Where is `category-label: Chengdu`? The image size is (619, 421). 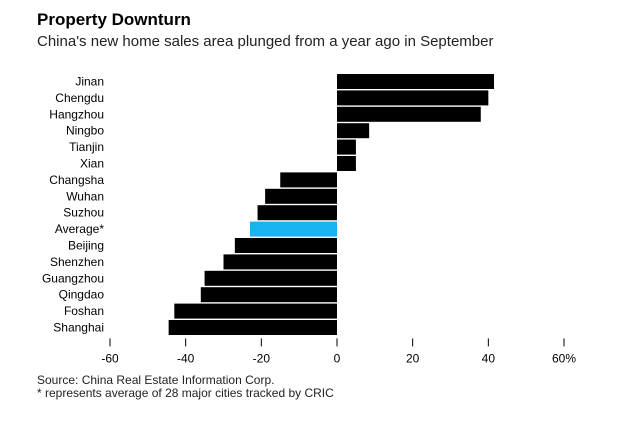 category-label: Chengdu is located at coordinates (79, 98).